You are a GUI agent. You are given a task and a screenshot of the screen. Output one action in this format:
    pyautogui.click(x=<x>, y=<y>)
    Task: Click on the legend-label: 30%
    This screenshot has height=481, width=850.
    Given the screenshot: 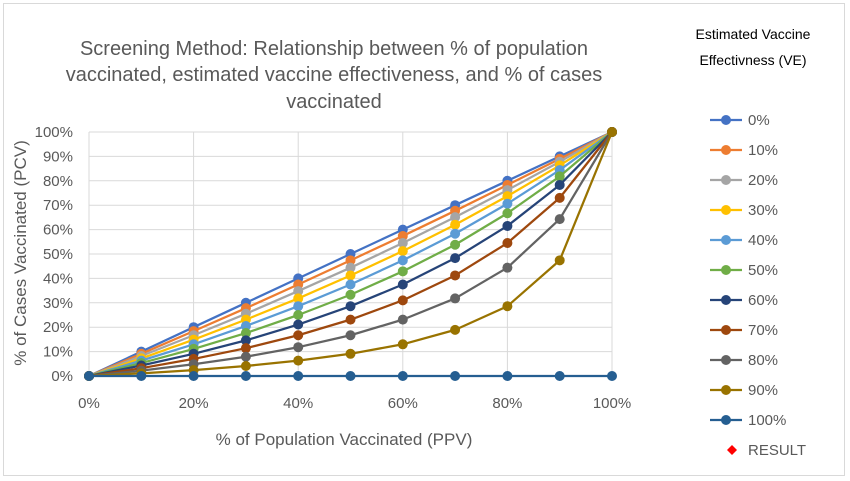 What is the action you would take?
    pyautogui.click(x=763, y=210)
    